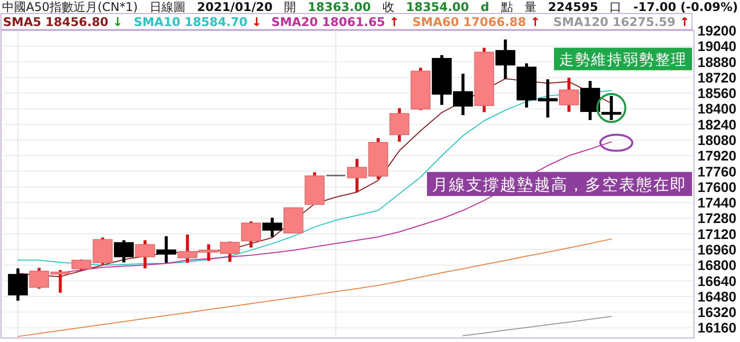  Describe the element at coordinates (717, 171) in the screenshot. I see `y-tick-label: 17760` at that location.